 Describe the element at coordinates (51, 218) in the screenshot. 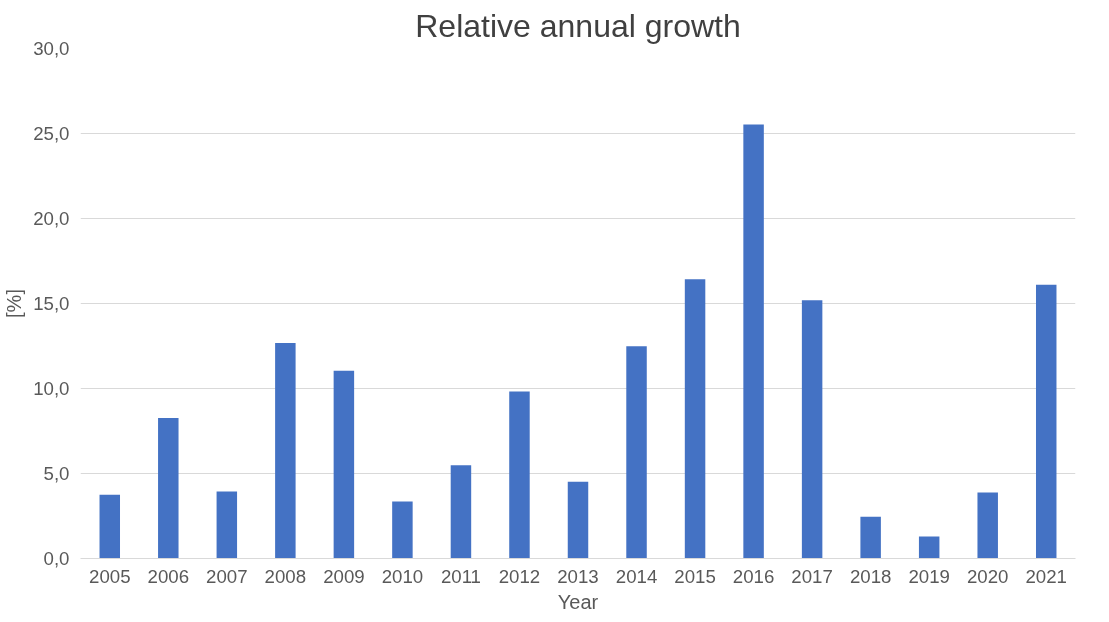

I see `y-tick-label: 20,0` at that location.